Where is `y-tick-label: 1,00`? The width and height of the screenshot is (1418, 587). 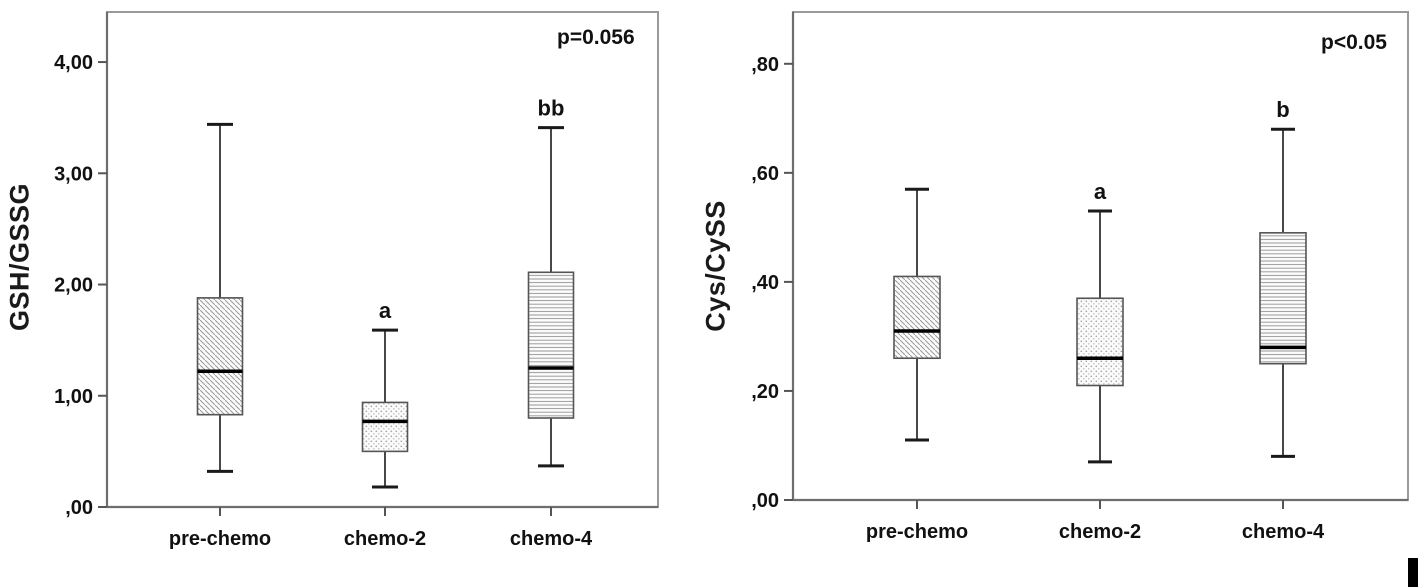 y-tick-label: 1,00 is located at coordinates (73, 397).